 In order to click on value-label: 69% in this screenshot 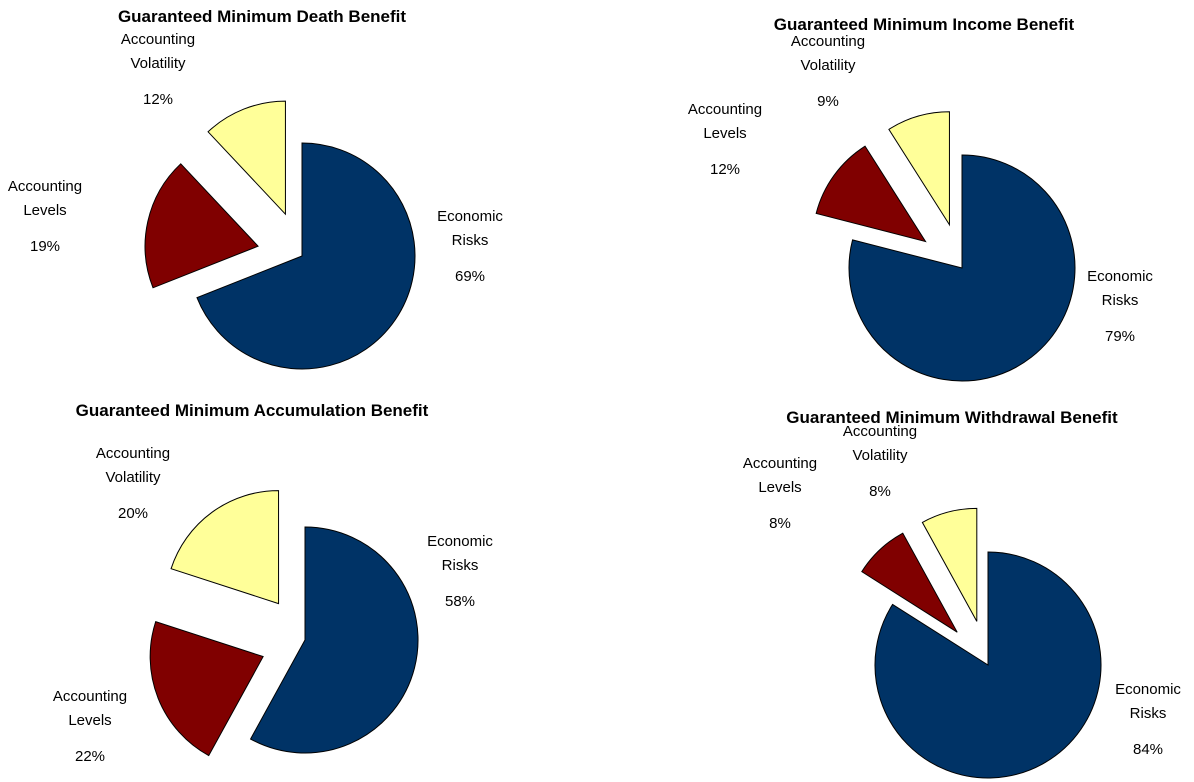, I will do `click(470, 276)`.